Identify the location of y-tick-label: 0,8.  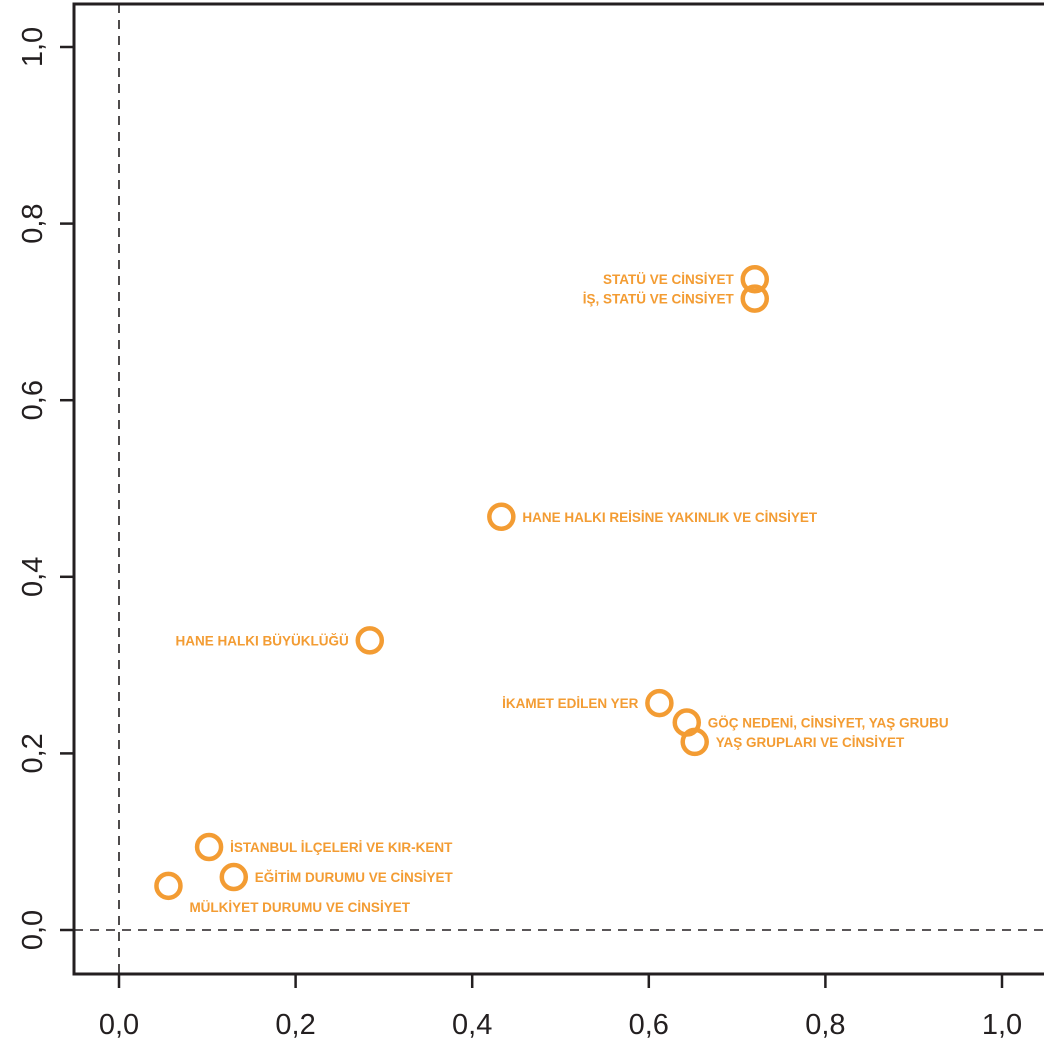
(33, 223).